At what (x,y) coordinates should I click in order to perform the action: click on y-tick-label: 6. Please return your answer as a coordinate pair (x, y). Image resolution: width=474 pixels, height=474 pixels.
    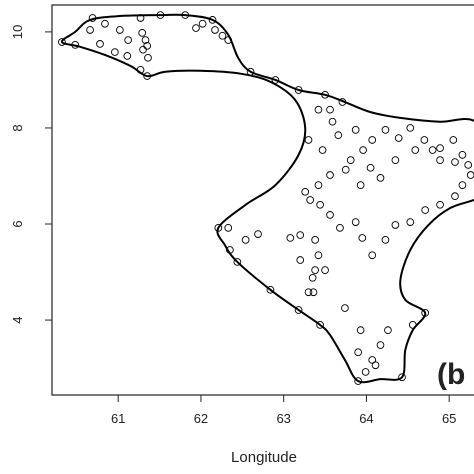
    Looking at the image, I should click on (17, 223).